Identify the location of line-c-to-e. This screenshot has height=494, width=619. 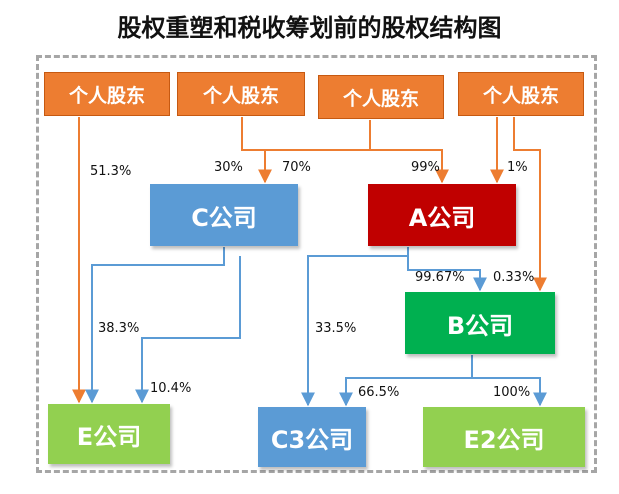
(155, 325).